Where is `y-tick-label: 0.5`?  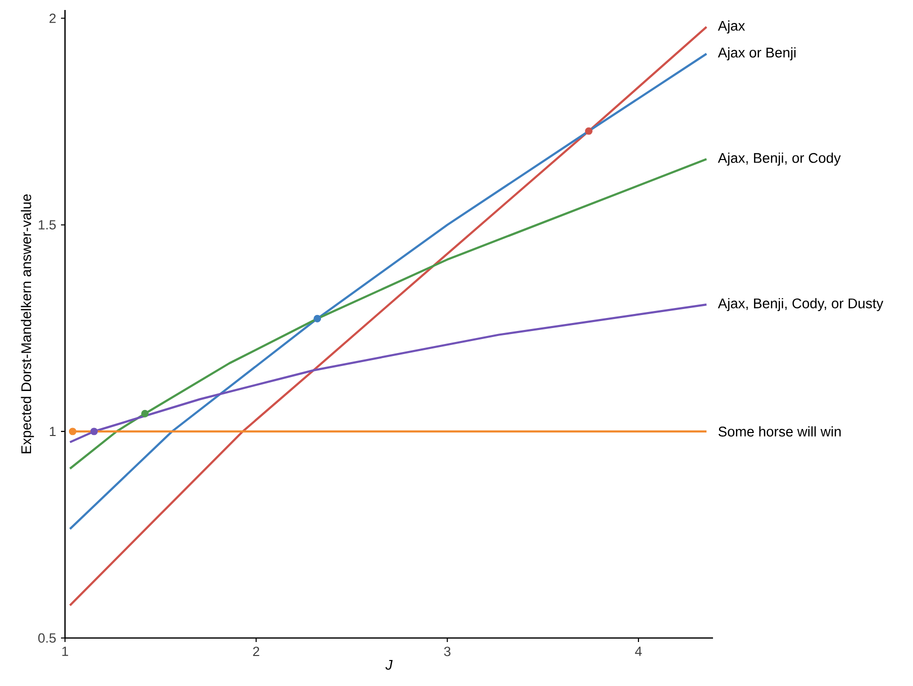 y-tick-label: 0.5 is located at coordinates (47, 638).